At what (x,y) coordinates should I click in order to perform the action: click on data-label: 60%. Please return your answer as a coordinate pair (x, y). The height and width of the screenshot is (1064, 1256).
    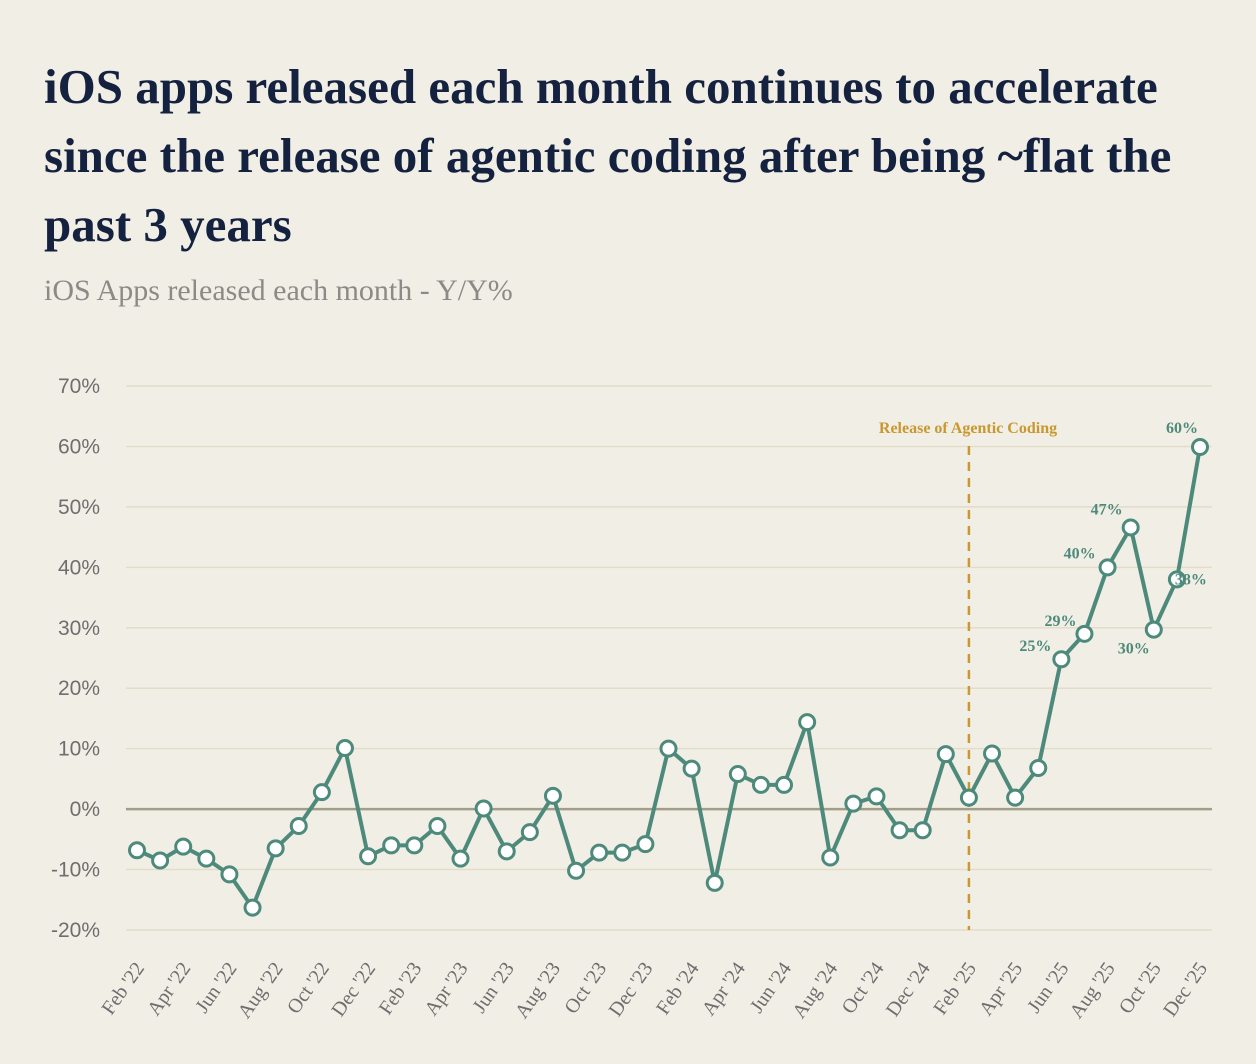
    Looking at the image, I should click on (1182, 428).